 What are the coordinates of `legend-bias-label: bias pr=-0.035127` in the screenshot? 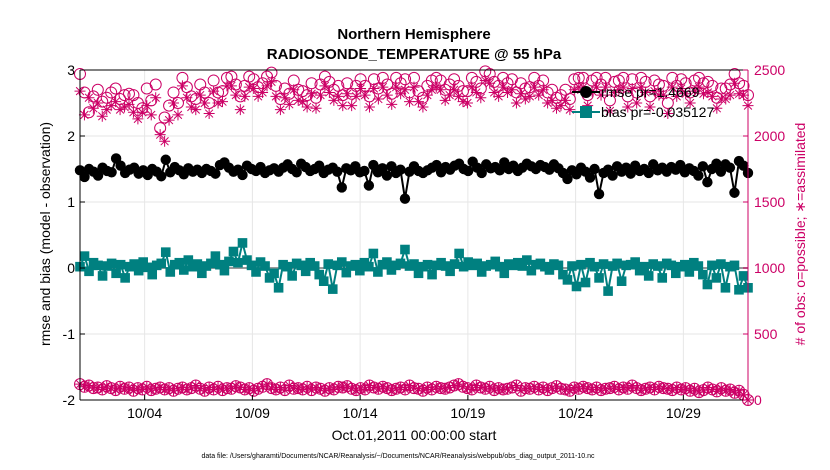 It's located at (657, 112).